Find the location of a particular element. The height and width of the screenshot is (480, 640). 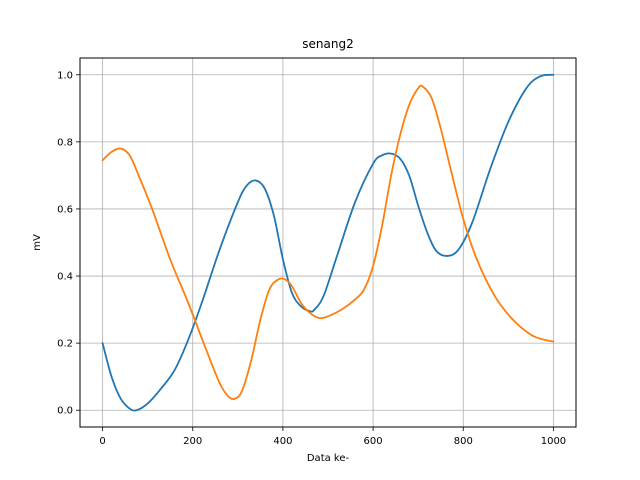

x-tick-label: 1000 is located at coordinates (553, 441).